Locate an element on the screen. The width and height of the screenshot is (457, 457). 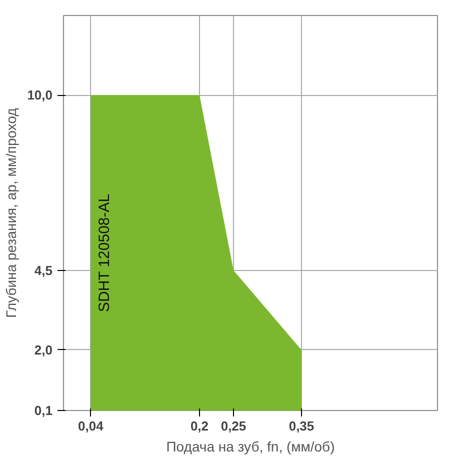
x-tick-label: 0,2 is located at coordinates (199, 426).